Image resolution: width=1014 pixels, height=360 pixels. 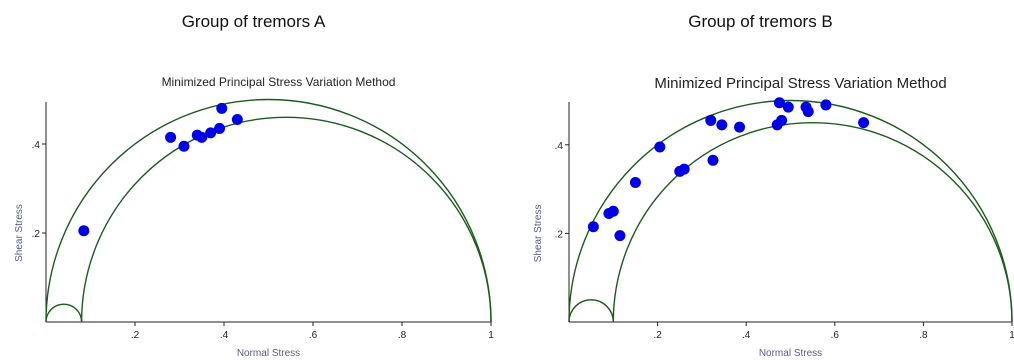 I want to click on group-title-a: Group of tremors A, so click(x=253, y=21).